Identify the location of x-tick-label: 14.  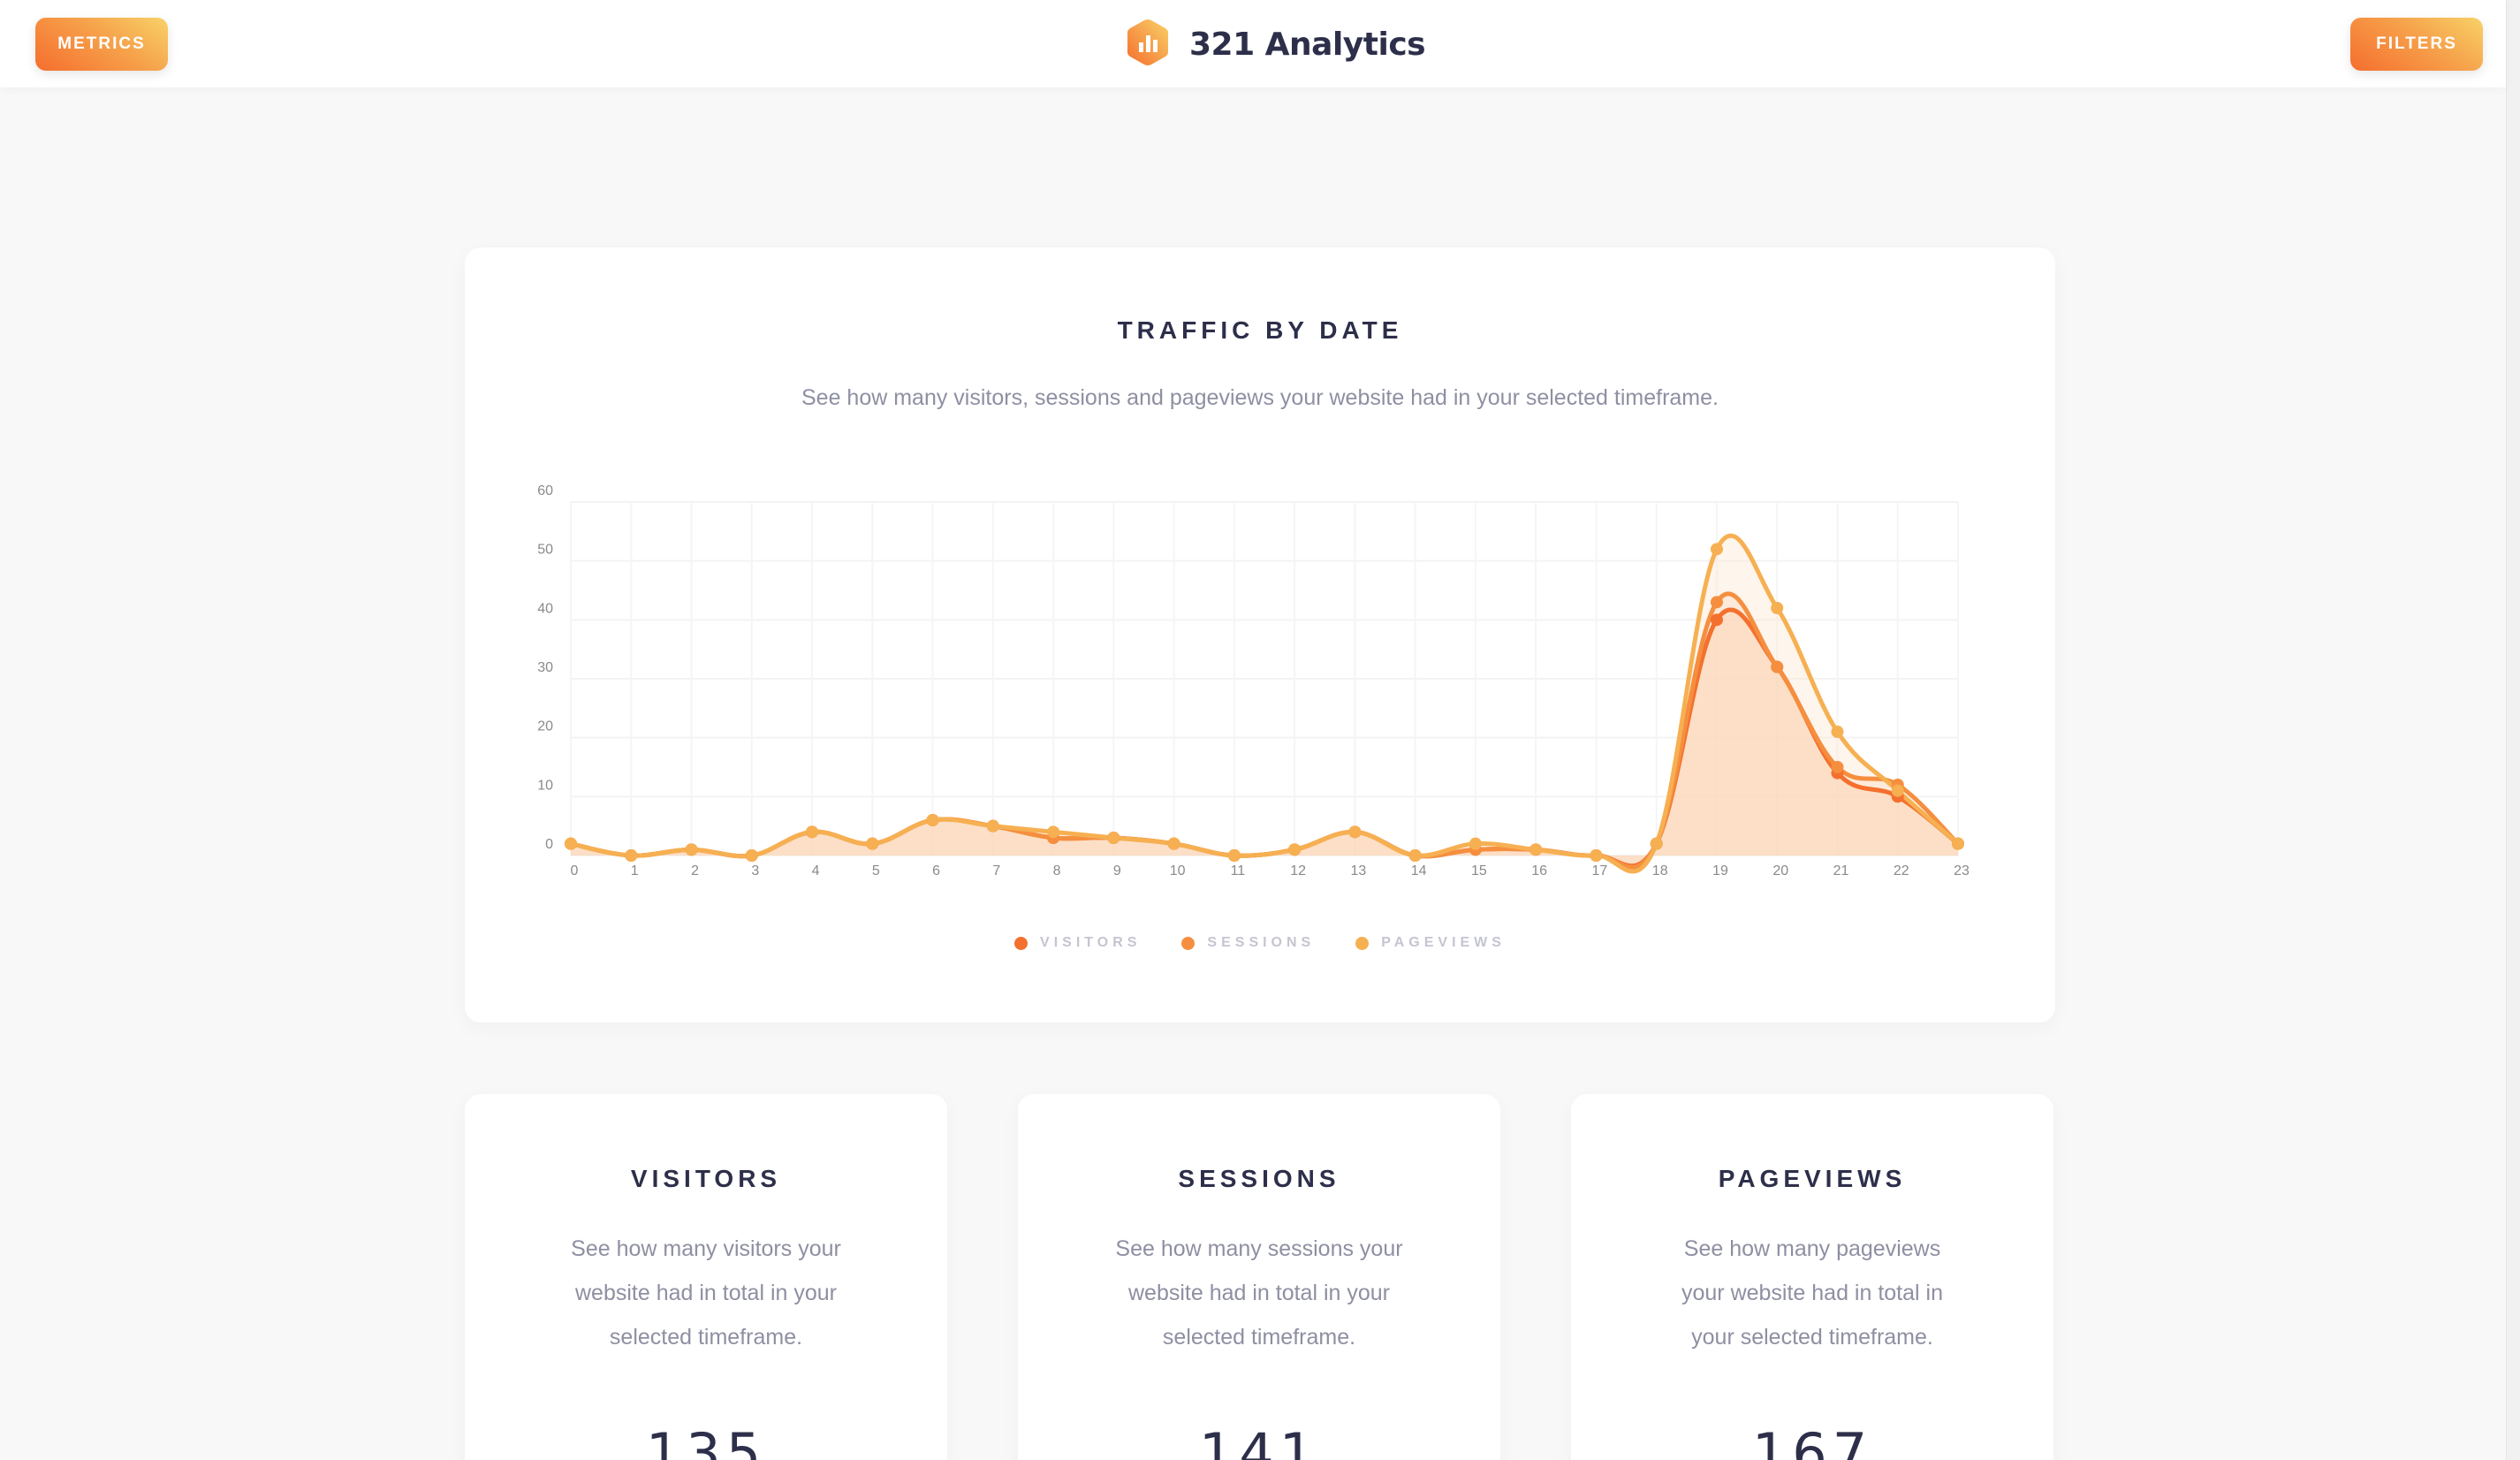
(1419, 870).